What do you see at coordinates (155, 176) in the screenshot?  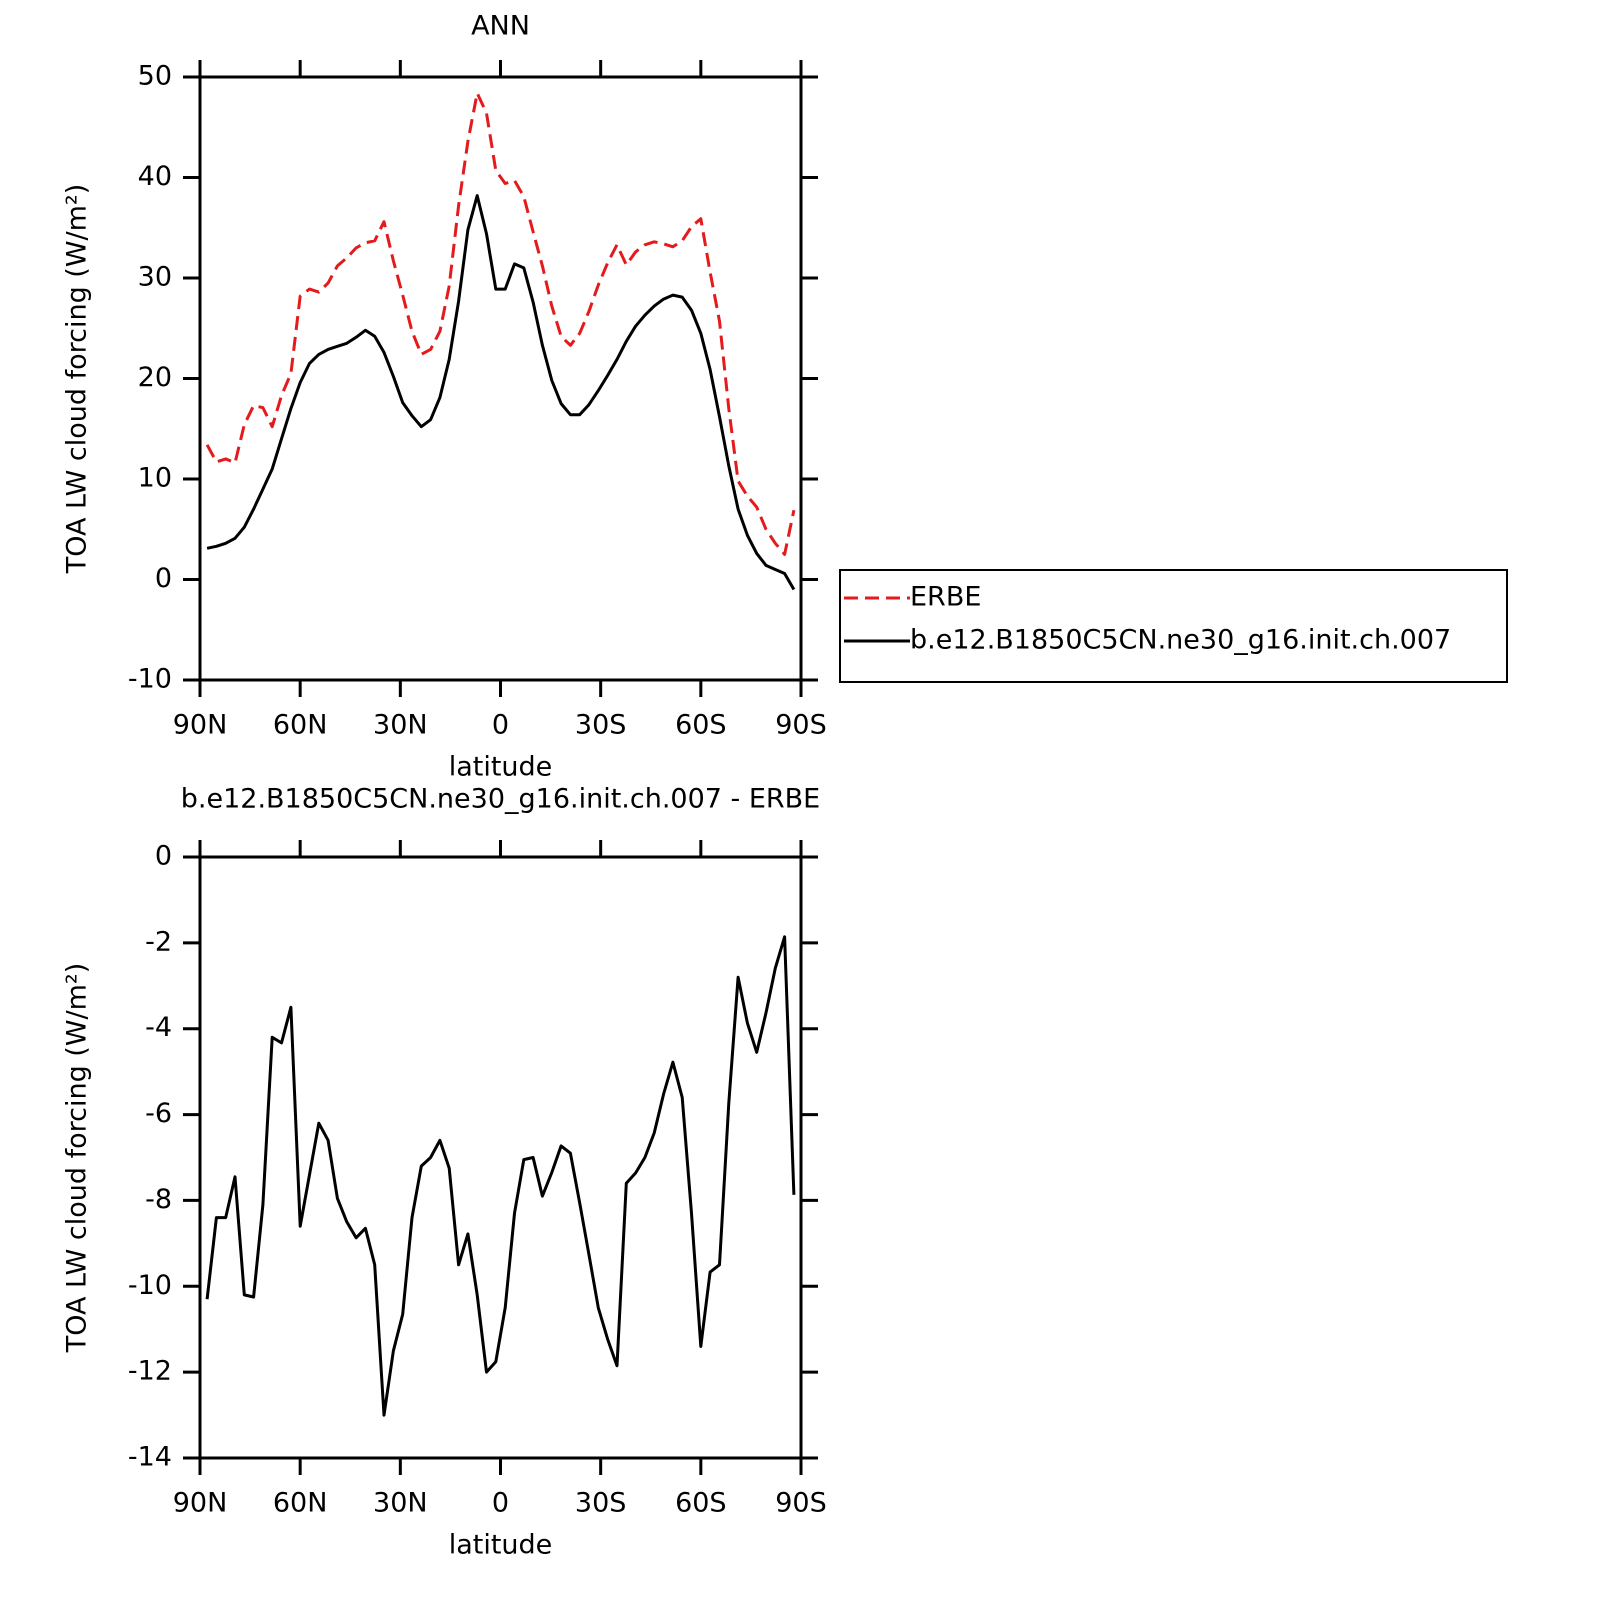 I see `y-tick-label: 40` at bounding box center [155, 176].